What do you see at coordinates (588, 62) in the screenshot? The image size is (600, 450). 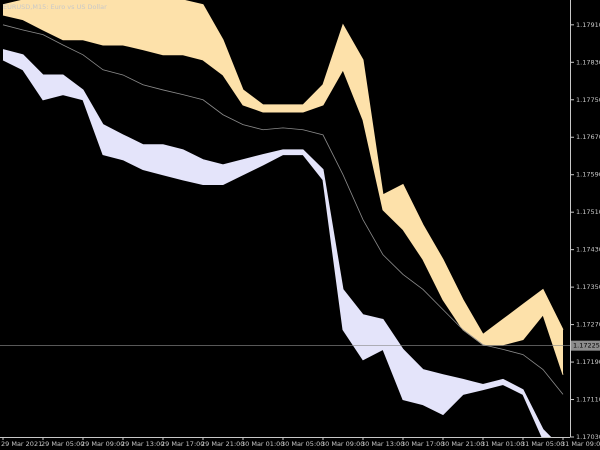 I see `y-tick-label: 1.17830` at bounding box center [588, 62].